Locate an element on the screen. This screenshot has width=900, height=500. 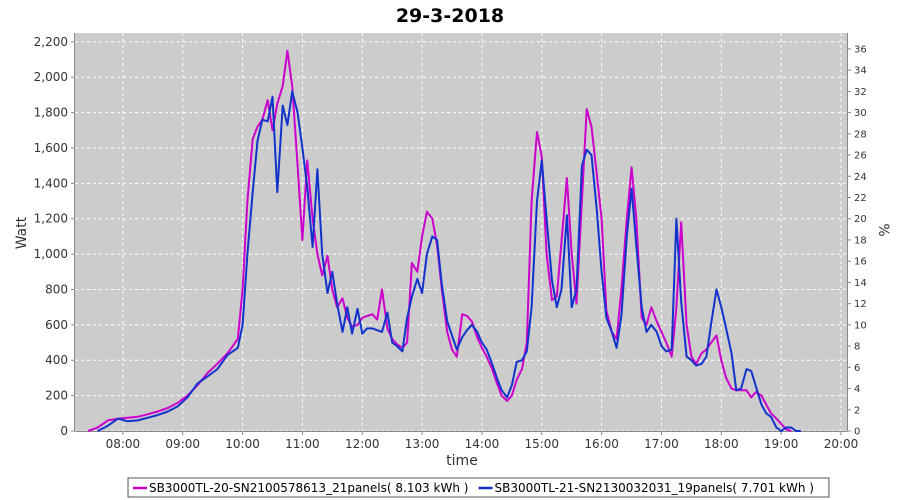
x-tick-label-12: 20:00 is located at coordinates (841, 444).